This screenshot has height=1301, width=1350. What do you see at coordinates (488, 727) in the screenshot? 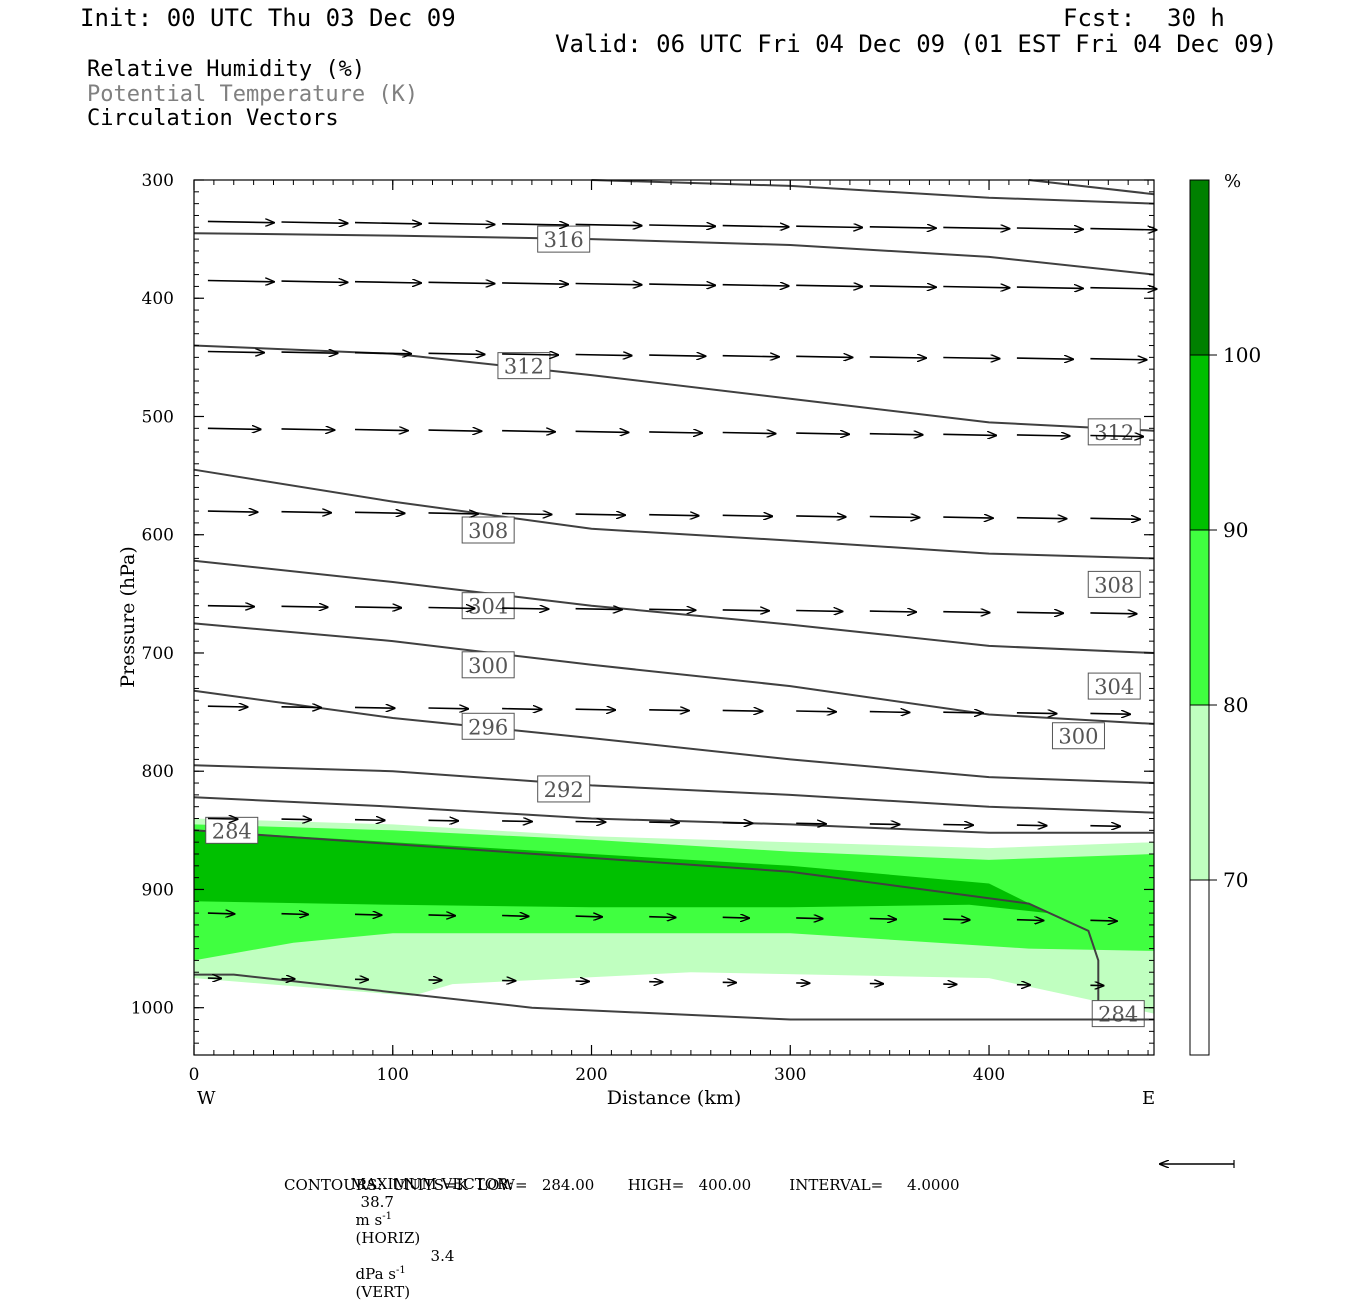
I see `isentrope-label-296: 296` at bounding box center [488, 727].